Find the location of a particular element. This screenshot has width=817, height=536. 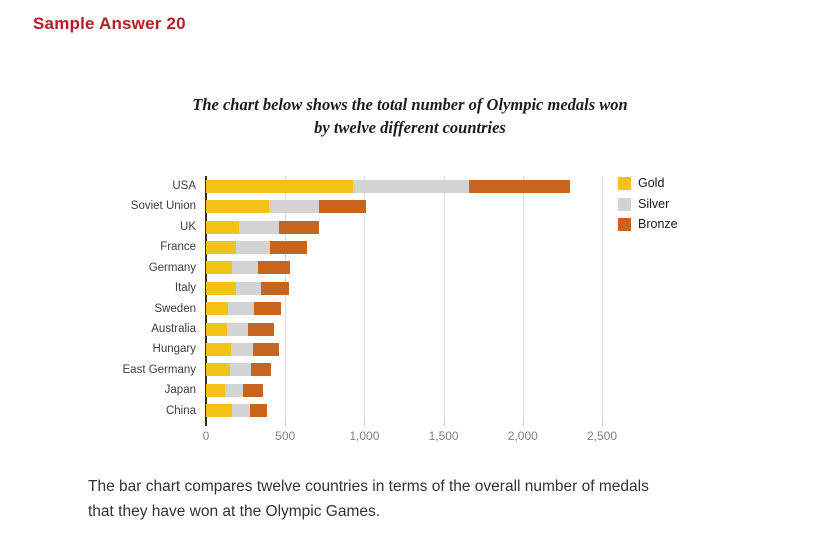

bar-sweden is located at coordinates (244, 309).